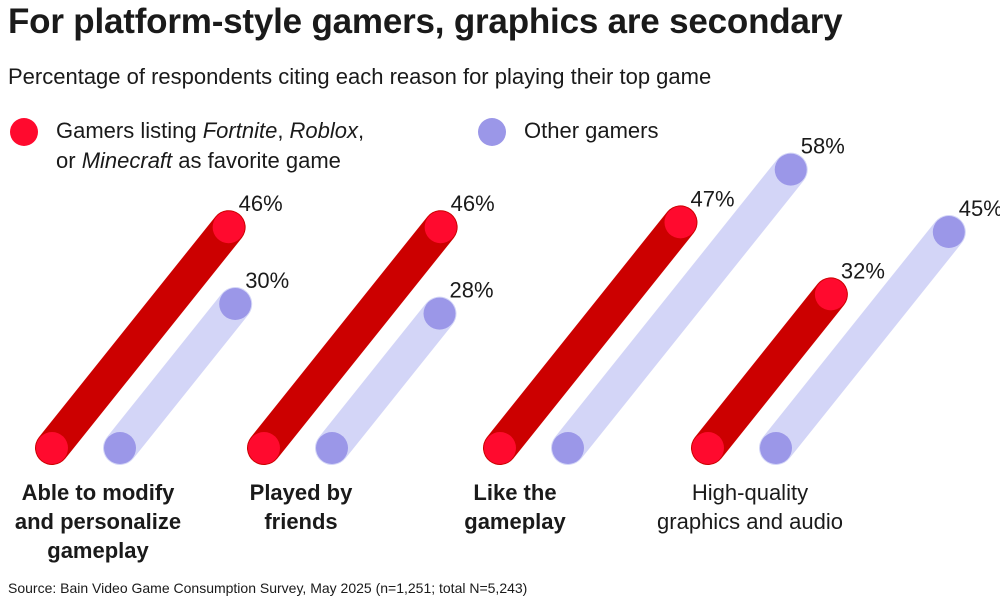 This screenshot has height=600, width=1000. What do you see at coordinates (979, 208) in the screenshot?
I see `data-label-other-3: 45%` at bounding box center [979, 208].